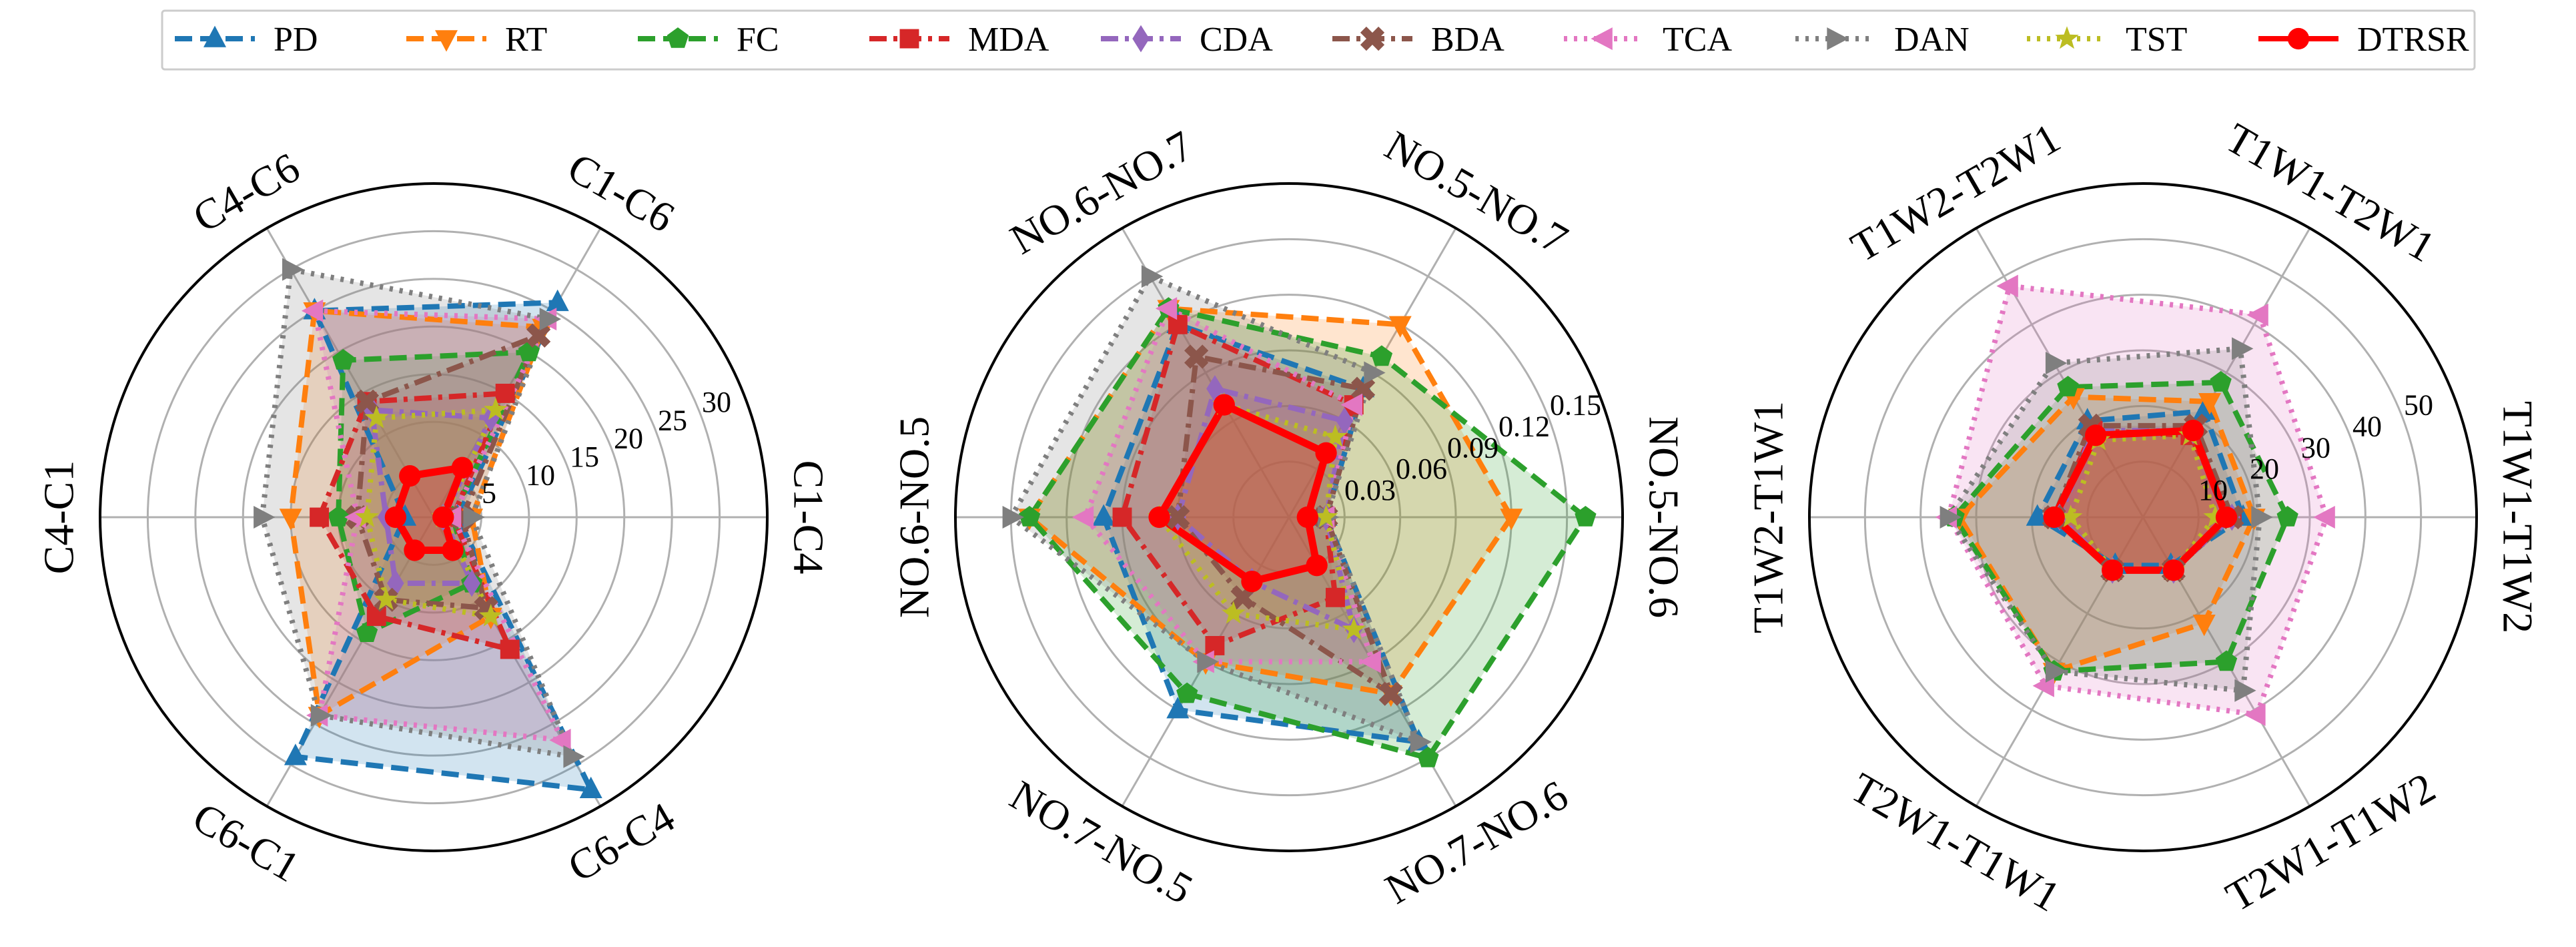 The image size is (2576, 947). What do you see at coordinates (246, 192) in the screenshot?
I see `category-label: C4-C6` at bounding box center [246, 192].